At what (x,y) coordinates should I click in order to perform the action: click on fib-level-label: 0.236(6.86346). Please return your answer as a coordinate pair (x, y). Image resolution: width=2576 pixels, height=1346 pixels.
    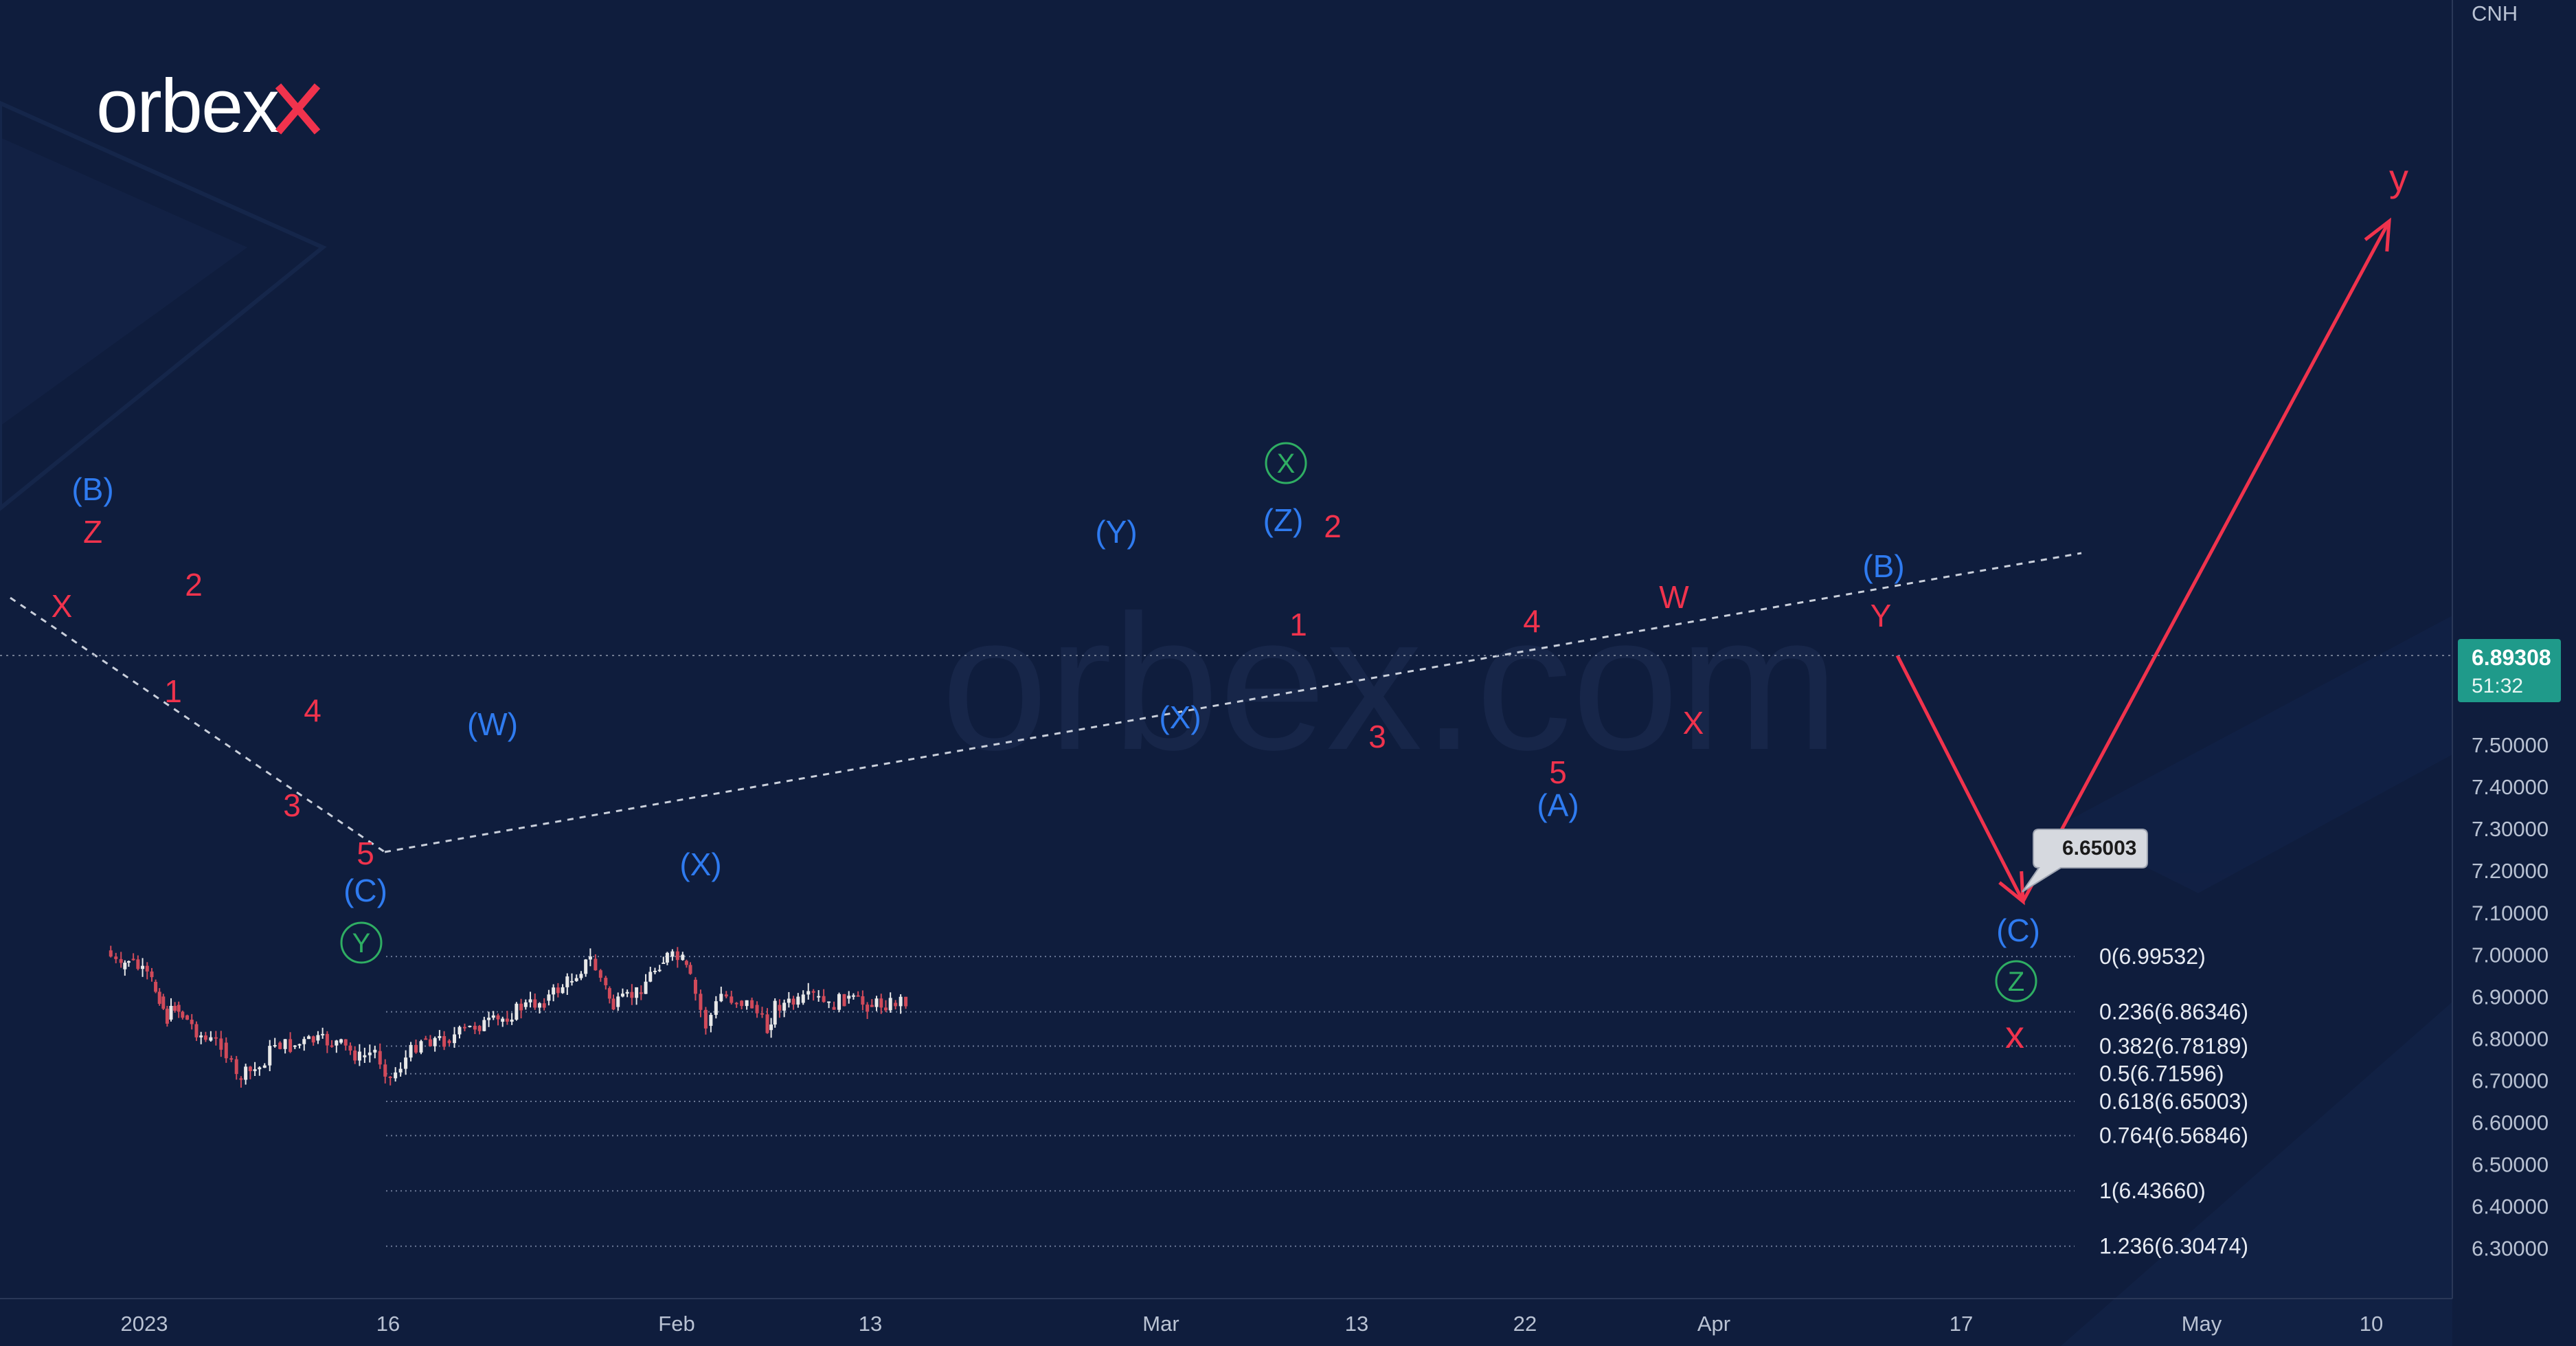
    Looking at the image, I should click on (2173, 1012).